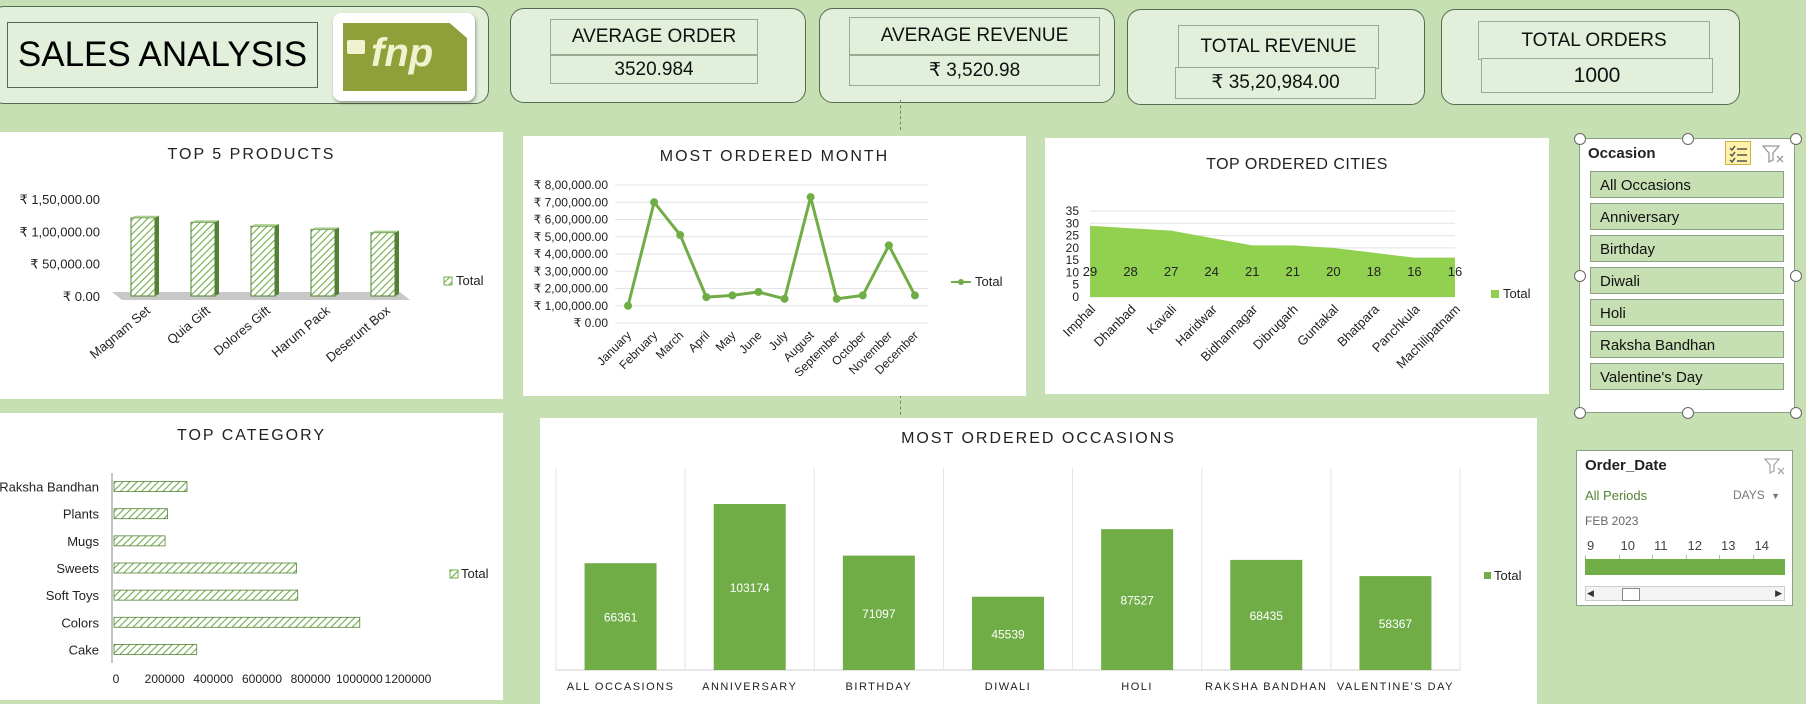  I want to click on x-tick-label: May, so click(726, 341).